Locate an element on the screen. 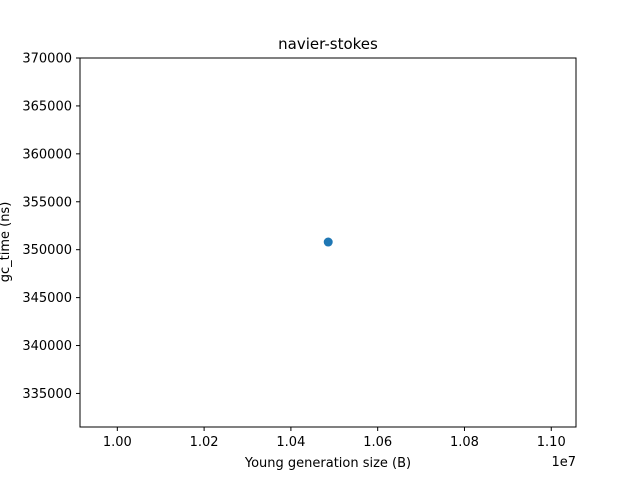 The width and height of the screenshot is (640, 480). y-axis-label: gc_time (ns) is located at coordinates (6, 242).